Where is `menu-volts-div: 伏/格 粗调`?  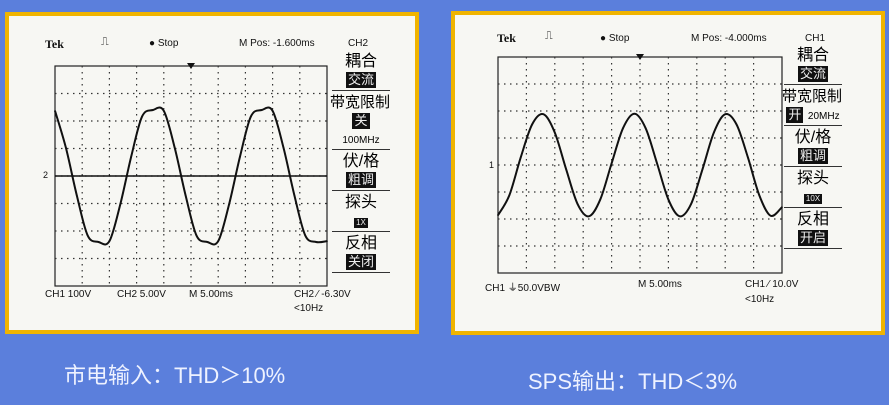
menu-volts-div: 伏/格 粗调 is located at coordinates (813, 147).